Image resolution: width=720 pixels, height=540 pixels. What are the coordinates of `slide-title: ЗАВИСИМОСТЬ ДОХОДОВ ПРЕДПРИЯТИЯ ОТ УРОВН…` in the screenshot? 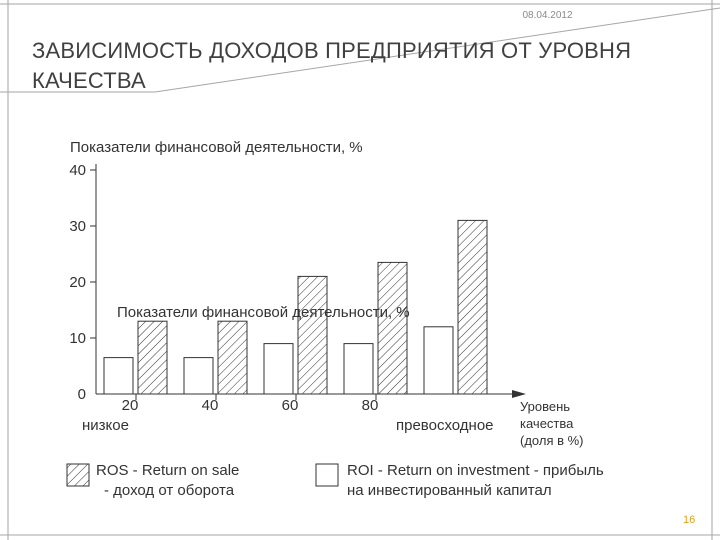 It's located at (332, 65).